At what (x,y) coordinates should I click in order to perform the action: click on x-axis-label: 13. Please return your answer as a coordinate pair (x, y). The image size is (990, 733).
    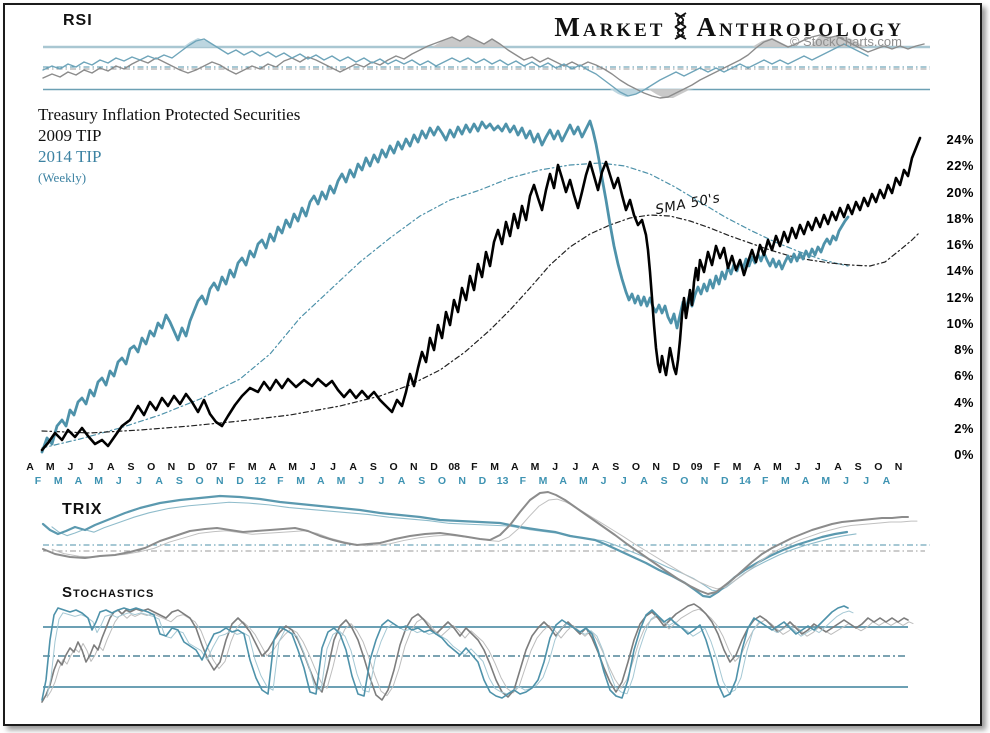
    Looking at the image, I should click on (502, 481).